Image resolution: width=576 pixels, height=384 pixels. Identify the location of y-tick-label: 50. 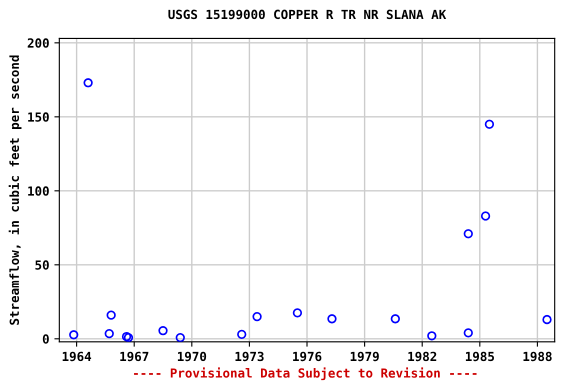
(42, 265).